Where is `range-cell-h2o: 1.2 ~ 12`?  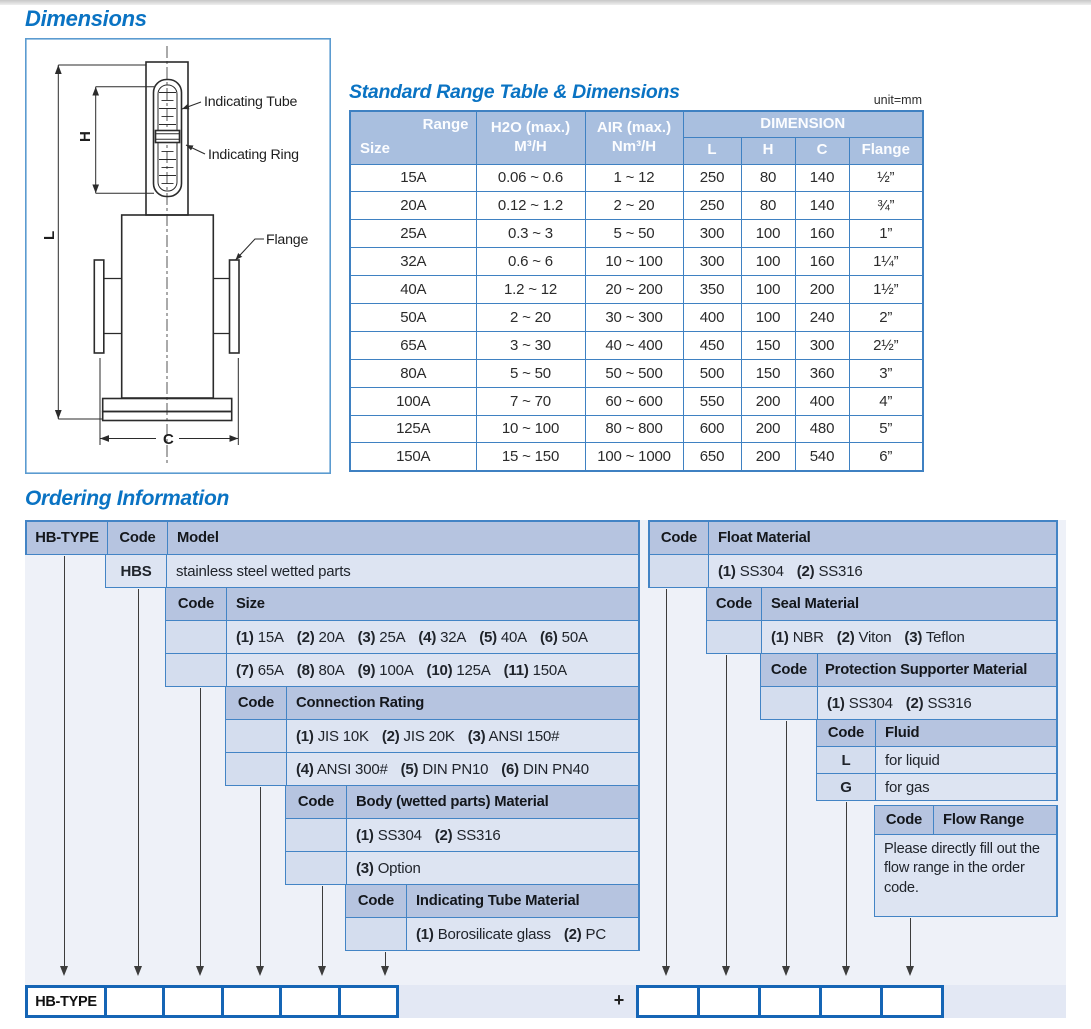
range-cell-h2o: 1.2 ~ 12 is located at coordinates (530, 289).